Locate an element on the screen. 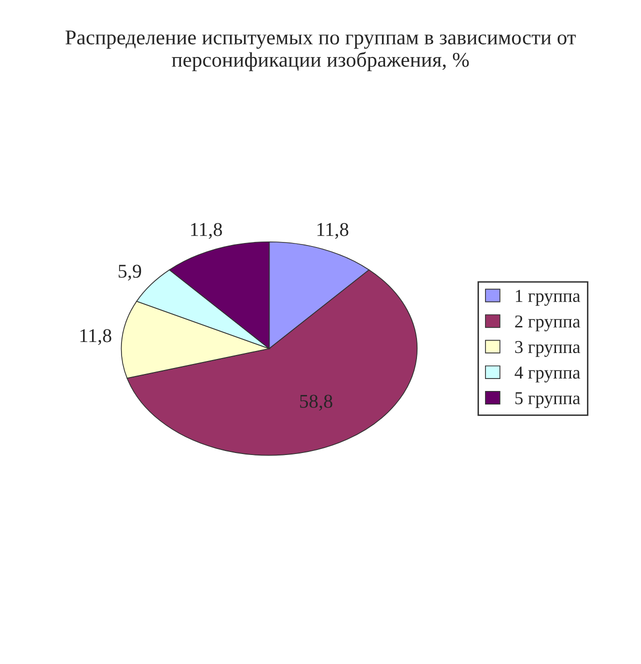 The image size is (641, 664). legend-label: 4 группа is located at coordinates (547, 374).